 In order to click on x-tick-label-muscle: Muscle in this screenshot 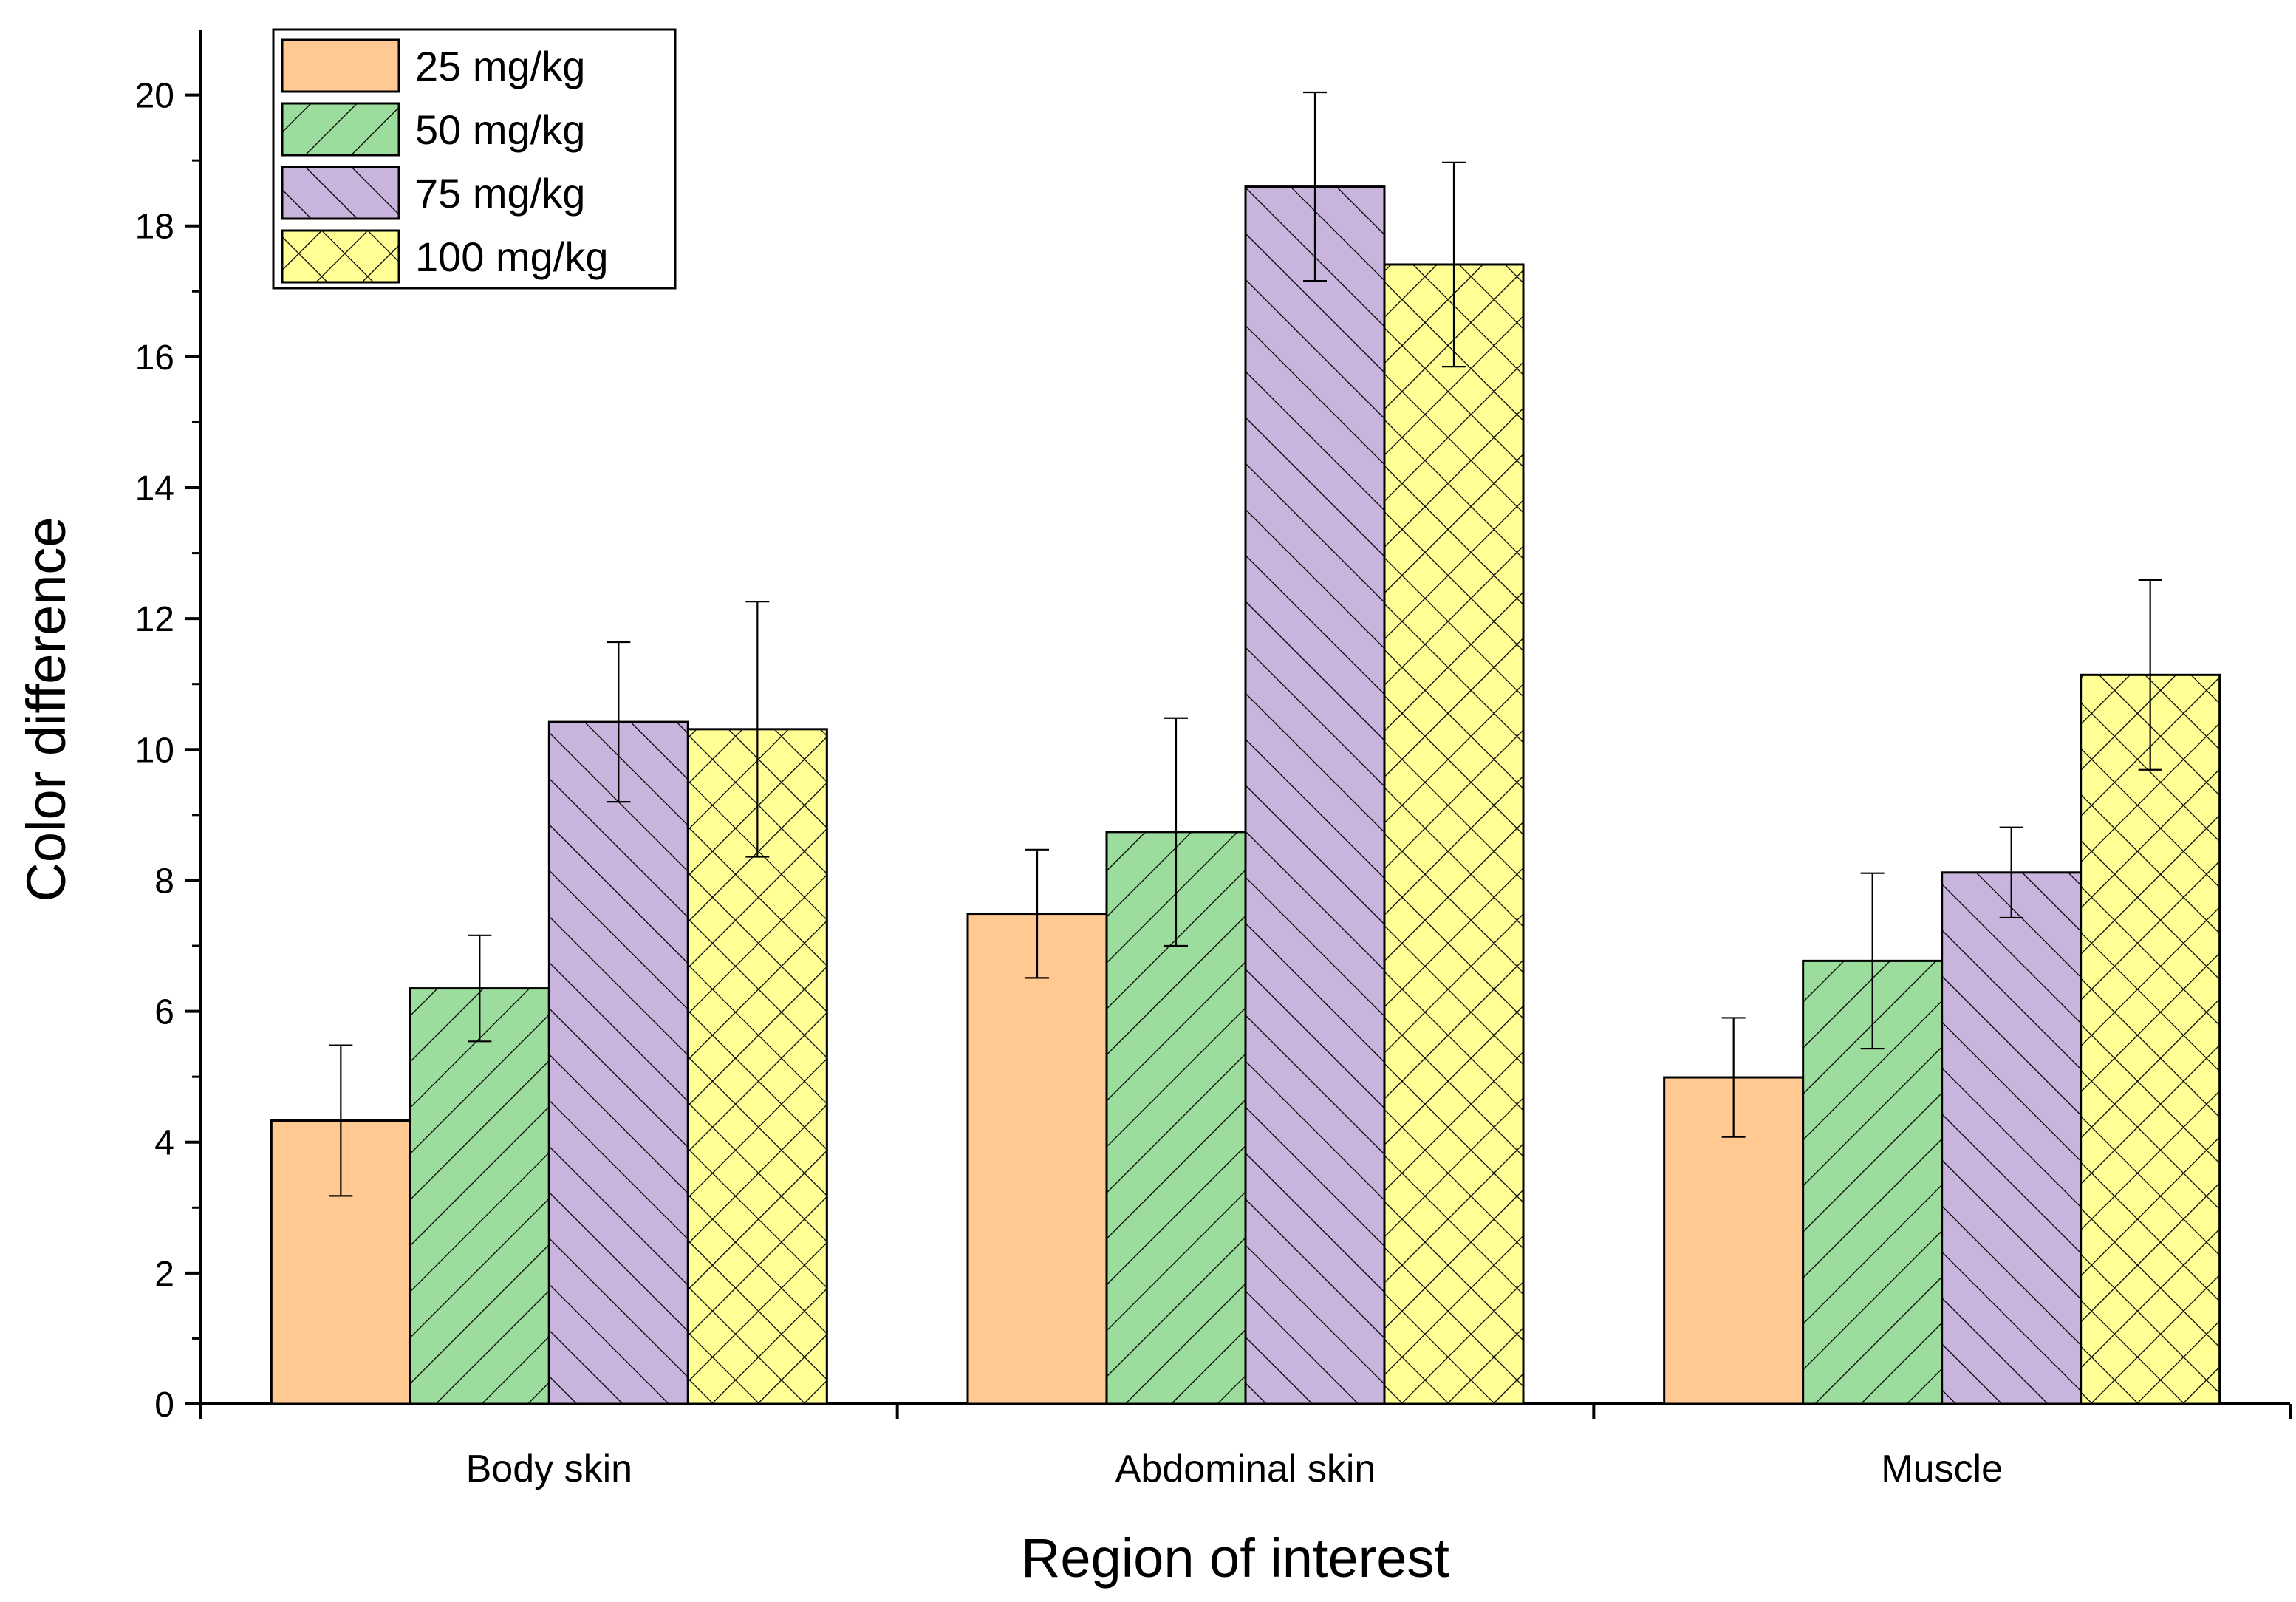, I will do `click(1942, 1469)`.